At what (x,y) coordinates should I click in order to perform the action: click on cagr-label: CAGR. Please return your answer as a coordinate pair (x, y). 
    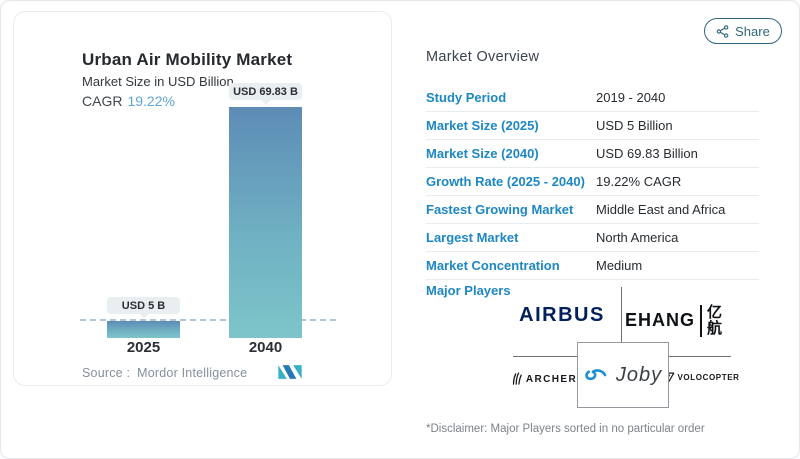
    Looking at the image, I should click on (102, 101).